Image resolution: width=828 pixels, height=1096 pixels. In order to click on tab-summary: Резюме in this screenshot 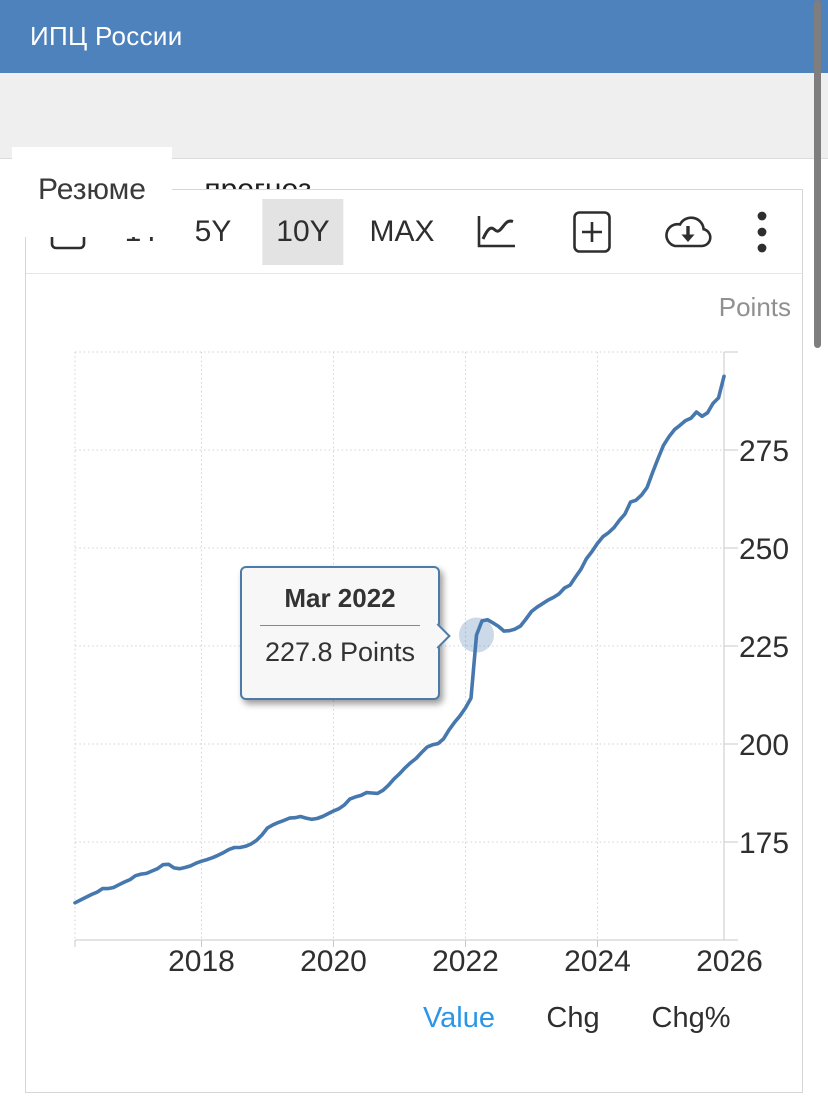, I will do `click(92, 192)`.